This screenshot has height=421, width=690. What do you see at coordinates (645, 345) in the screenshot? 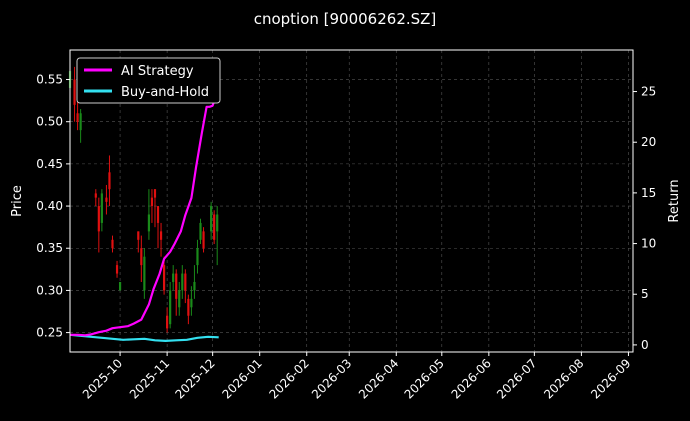
I see `y-tick-label-right: 0` at bounding box center [645, 345].